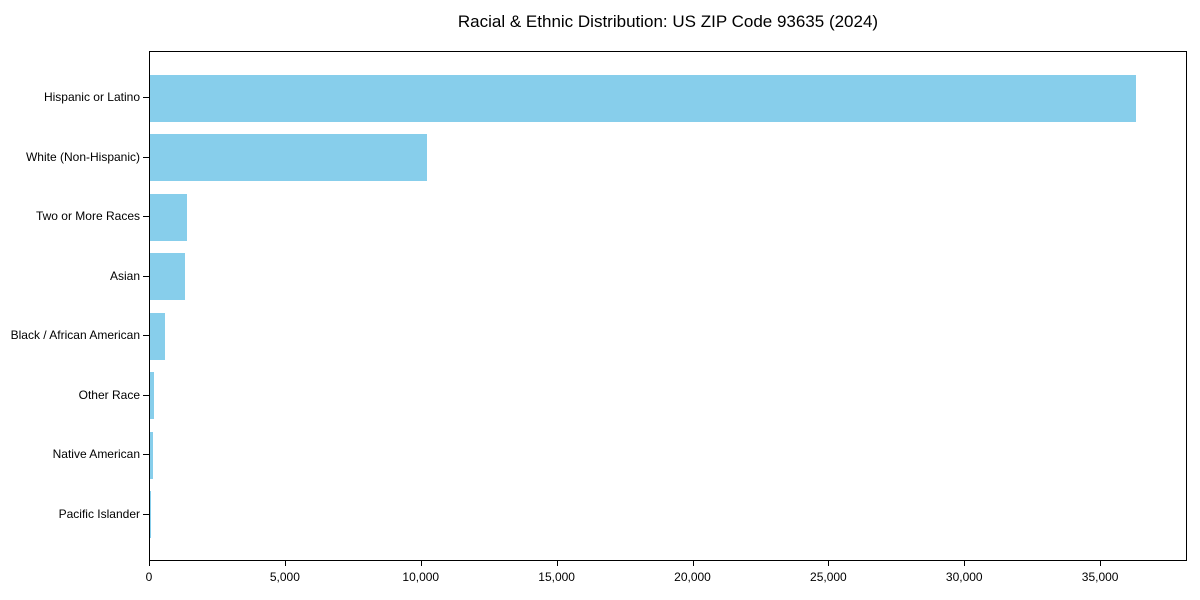 The width and height of the screenshot is (1200, 600). Describe the element at coordinates (87, 216) in the screenshot. I see `y-tick-label: Two or More Races` at that location.